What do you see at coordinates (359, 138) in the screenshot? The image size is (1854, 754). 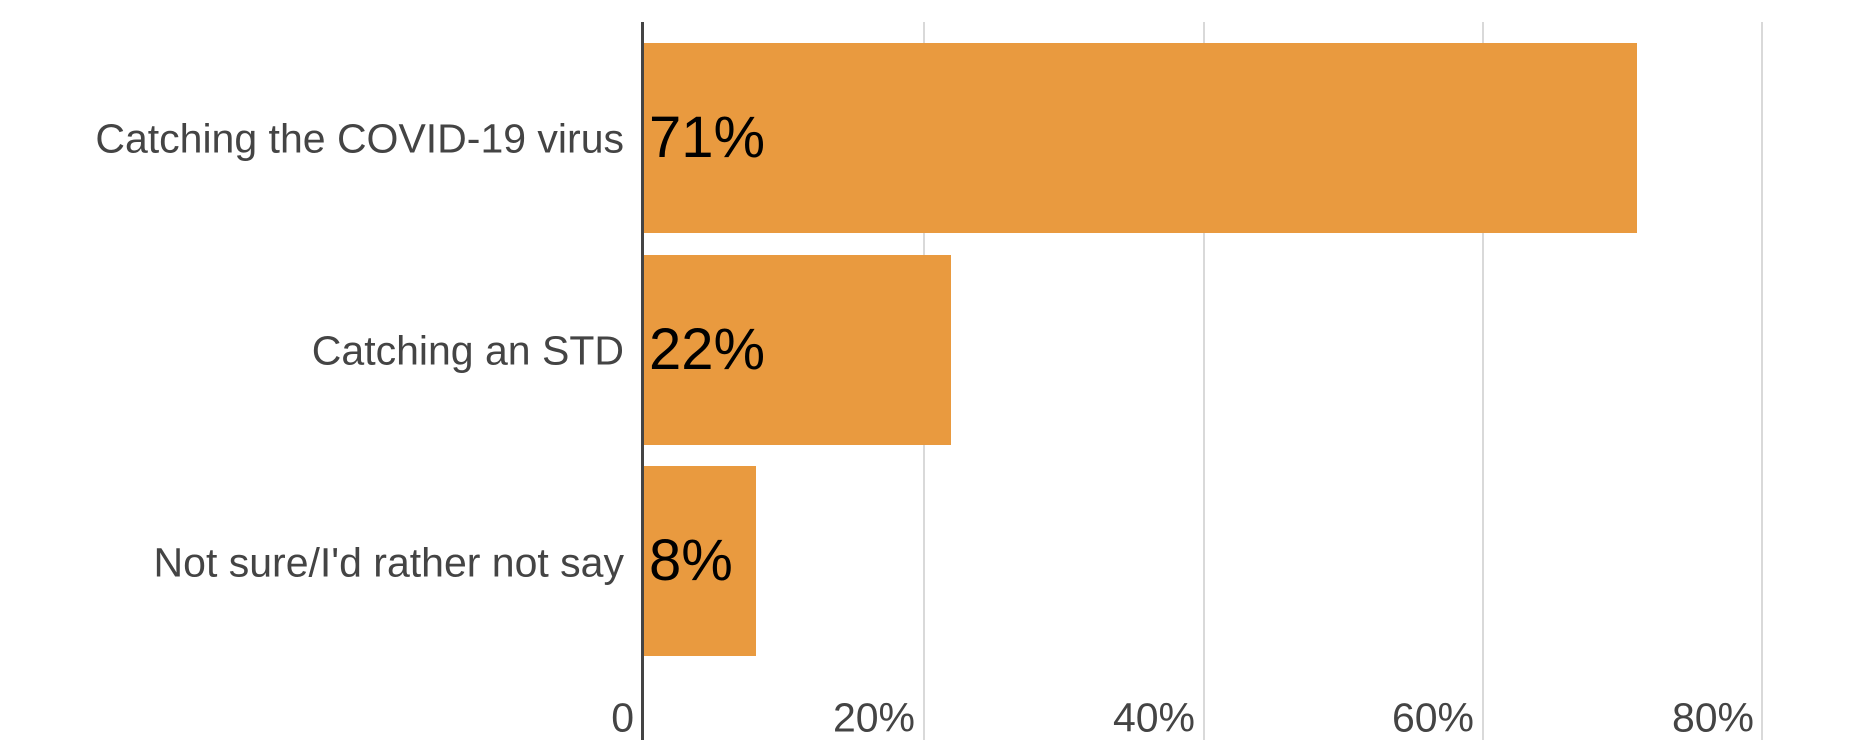 I see `category-label: Catching the COVID-19 virus` at bounding box center [359, 138].